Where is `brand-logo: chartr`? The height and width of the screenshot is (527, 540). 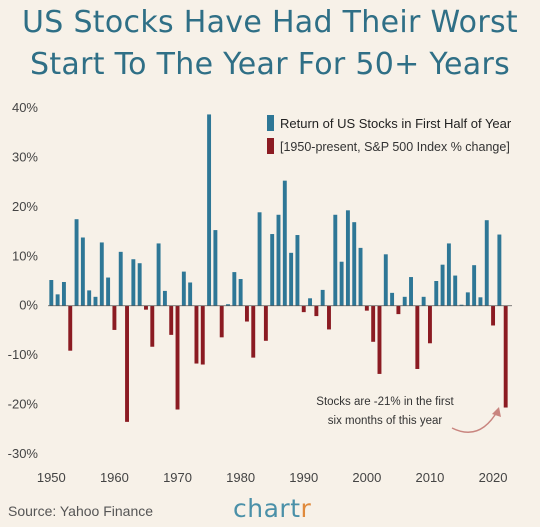 brand-logo: chartr is located at coordinates (272, 508).